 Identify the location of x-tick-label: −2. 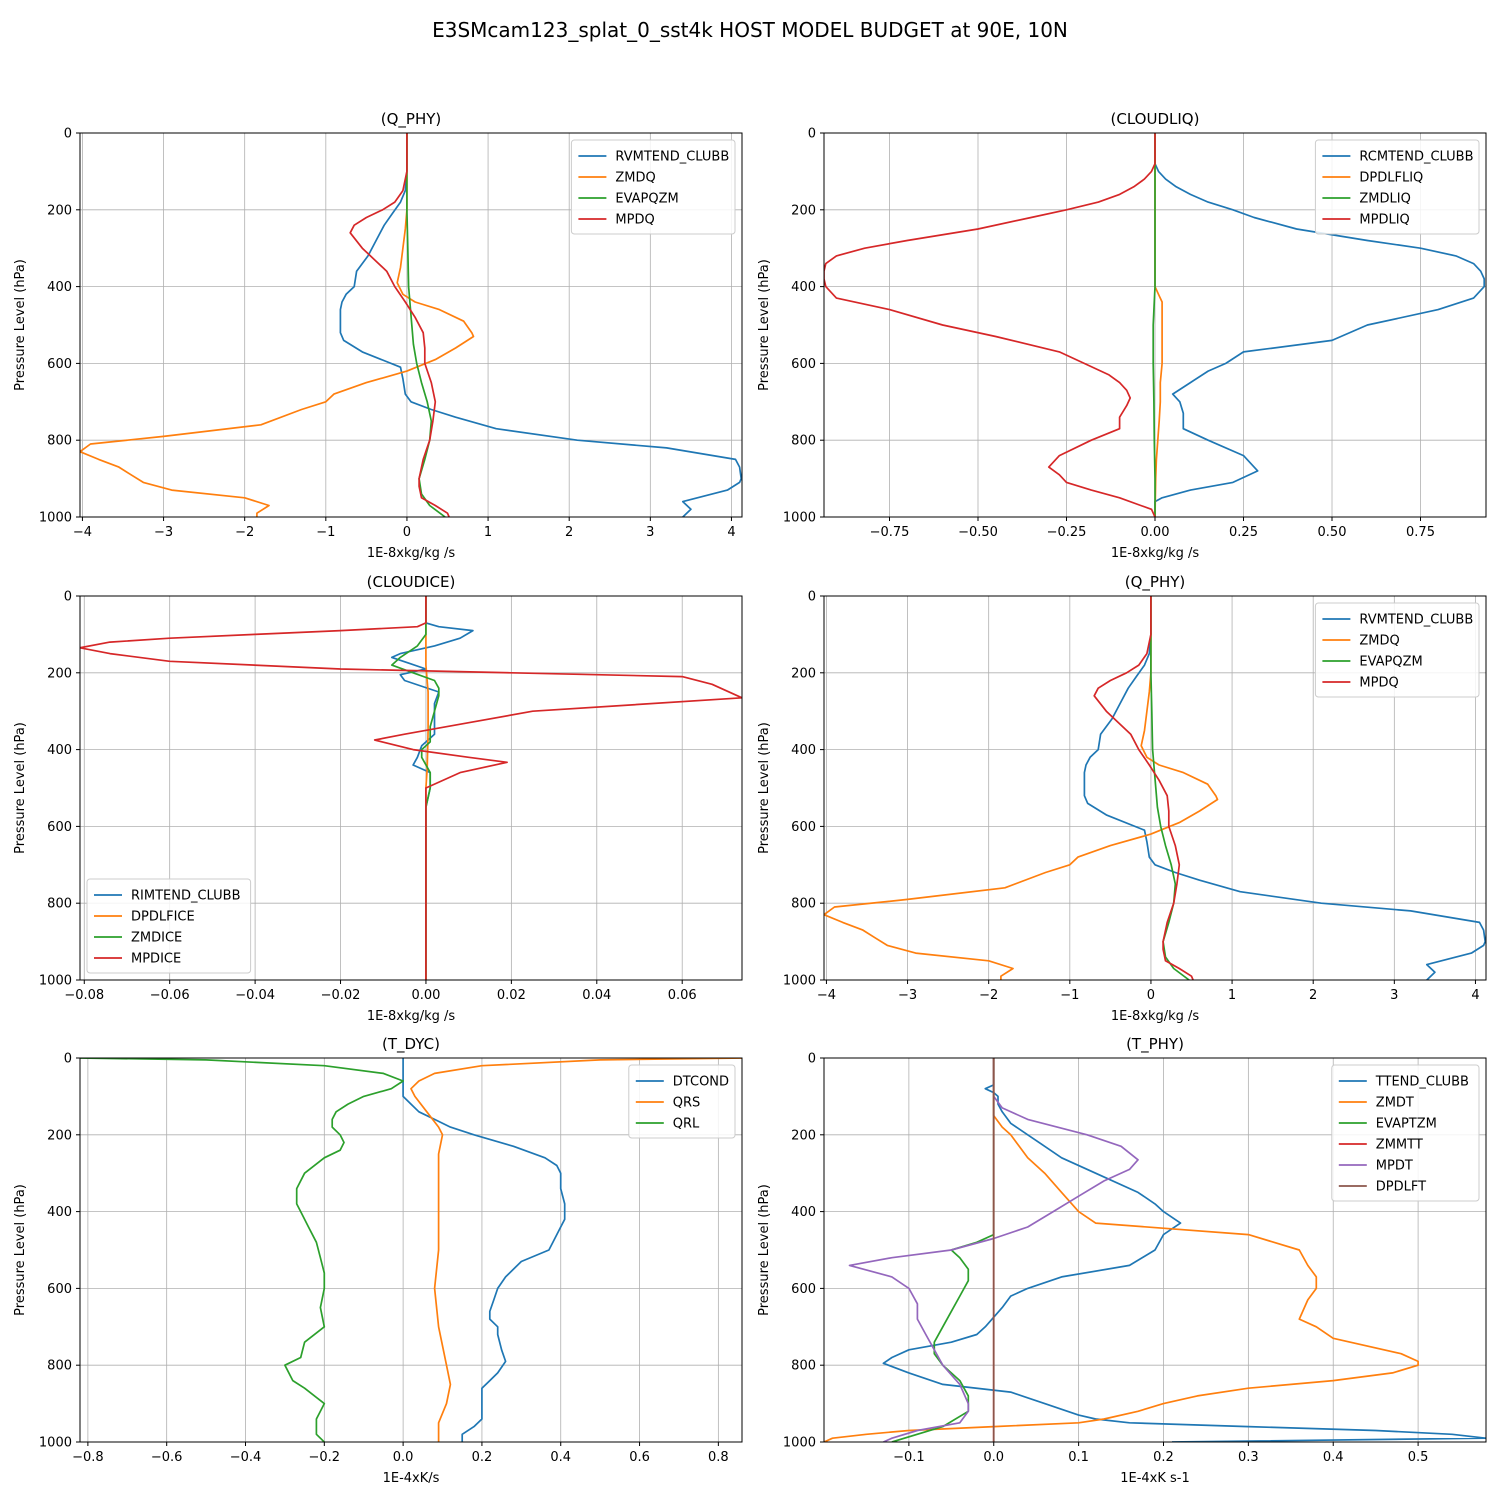
(988, 995).